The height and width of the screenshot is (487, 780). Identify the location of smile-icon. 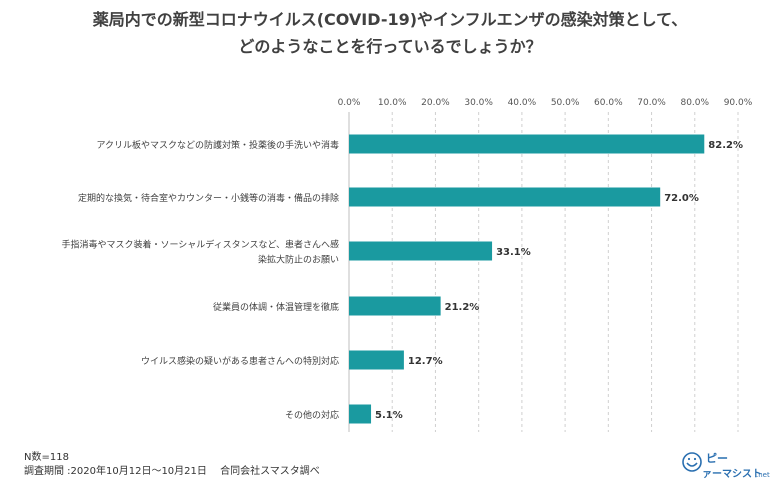
(692, 462).